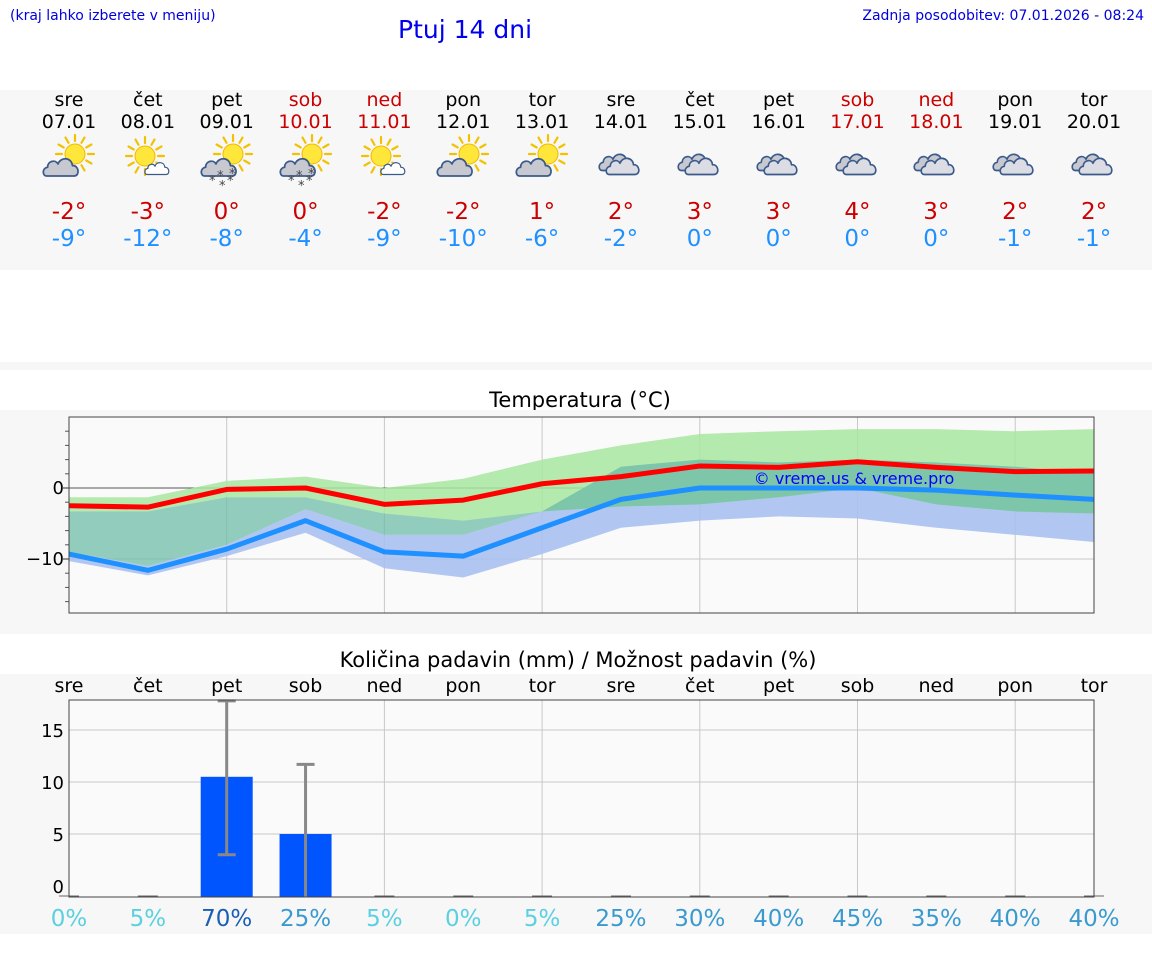 The width and height of the screenshot is (1152, 975). I want to click on day-date: 15.01, so click(699, 122).